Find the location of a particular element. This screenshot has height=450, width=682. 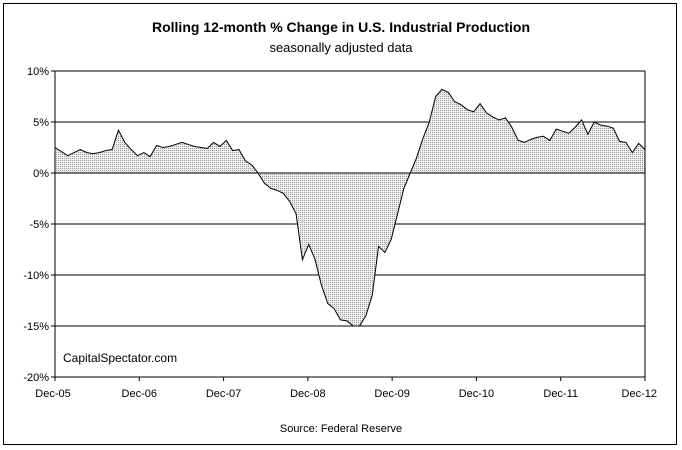

y-tick-label-4: -10% is located at coordinates (36, 276).